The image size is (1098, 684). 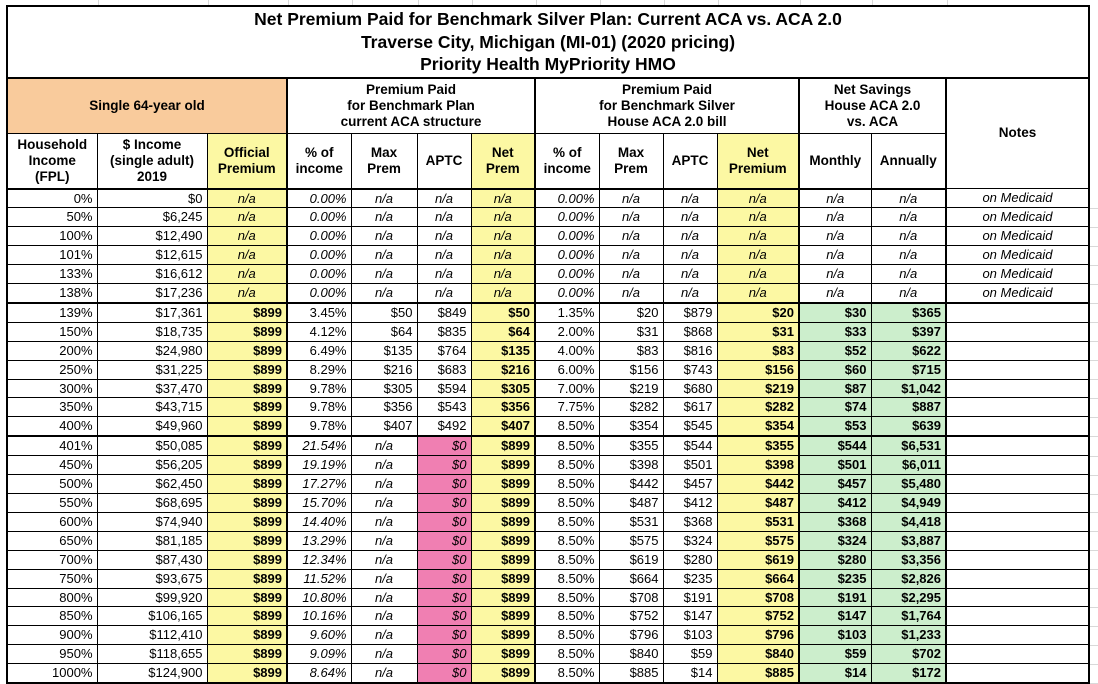 What do you see at coordinates (444, 331) in the screenshot?
I see `cell-a_aptc: $835` at bounding box center [444, 331].